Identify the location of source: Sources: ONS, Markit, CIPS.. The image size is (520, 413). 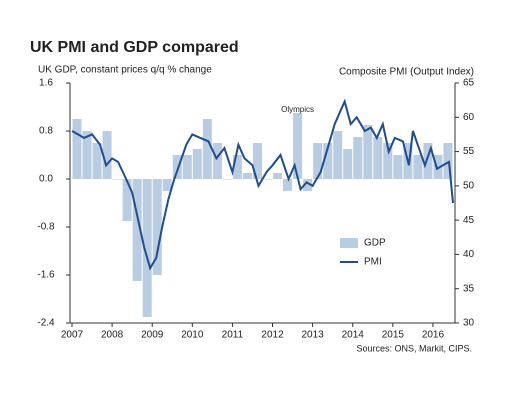
(414, 348).